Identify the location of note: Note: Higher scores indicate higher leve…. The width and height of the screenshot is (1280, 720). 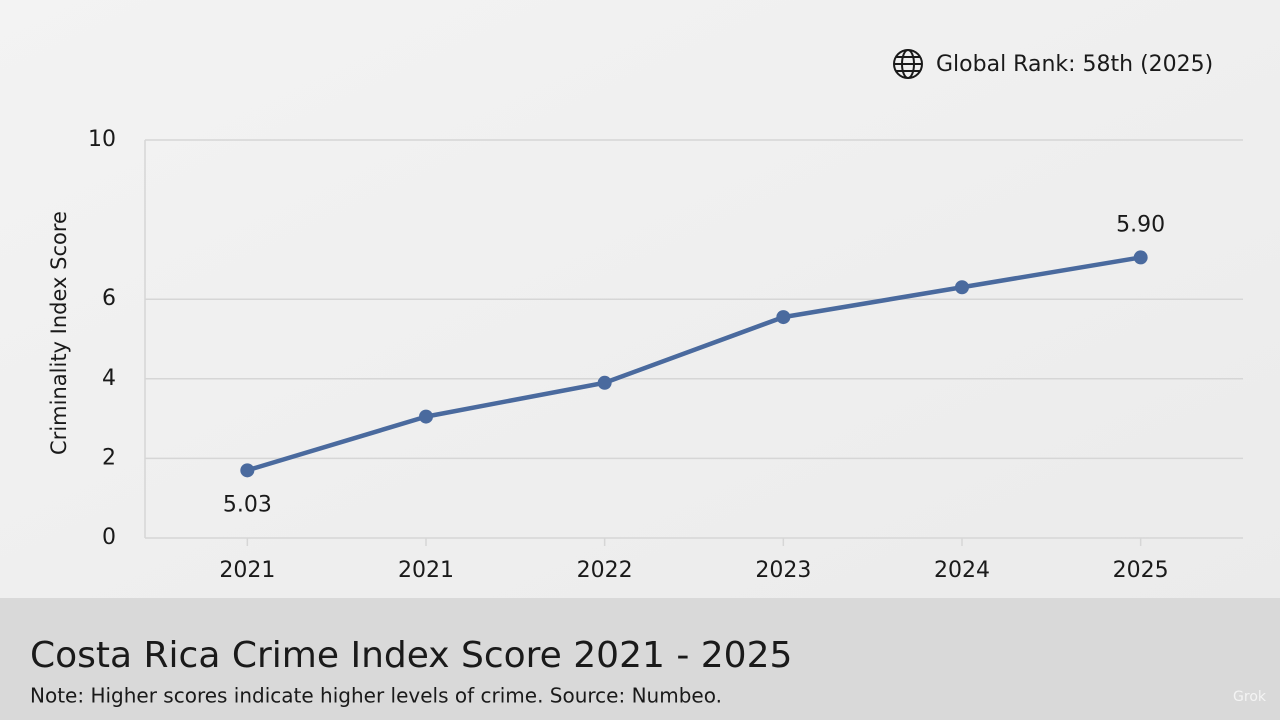
(376, 696).